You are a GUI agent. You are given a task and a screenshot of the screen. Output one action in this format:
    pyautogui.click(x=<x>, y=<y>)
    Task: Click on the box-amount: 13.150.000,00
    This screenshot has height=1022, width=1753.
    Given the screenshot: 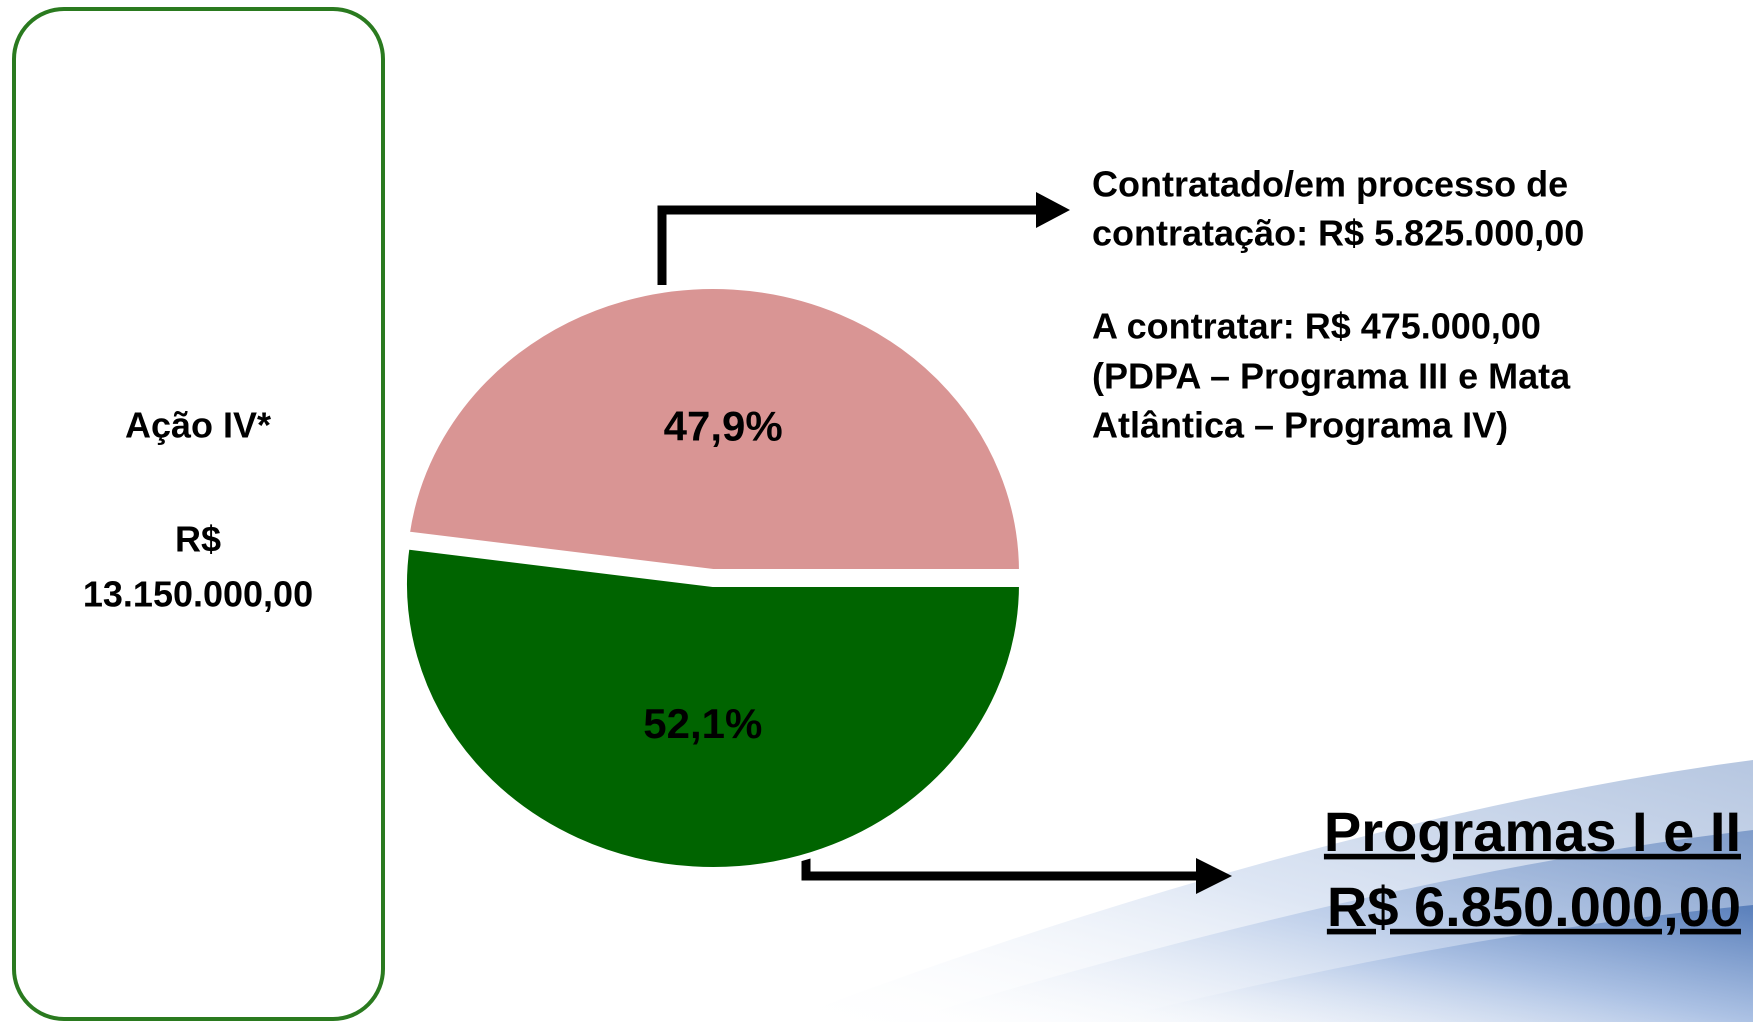 What is the action you would take?
    pyautogui.click(x=198, y=594)
    